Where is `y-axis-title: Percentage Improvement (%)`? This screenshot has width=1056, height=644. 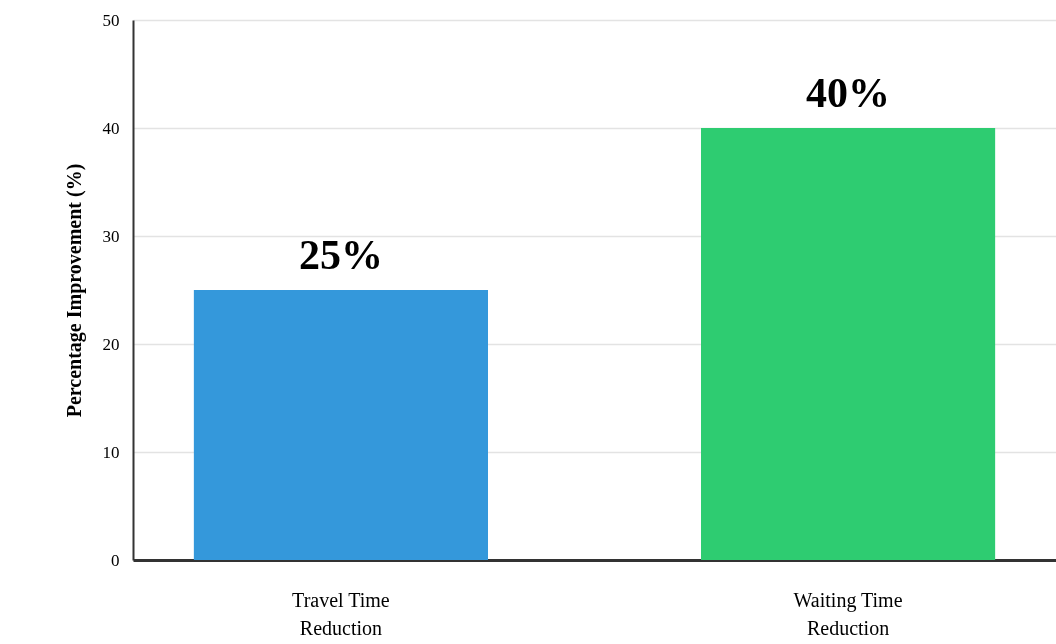
y-axis-title: Percentage Improvement (%) is located at coordinates (74, 290).